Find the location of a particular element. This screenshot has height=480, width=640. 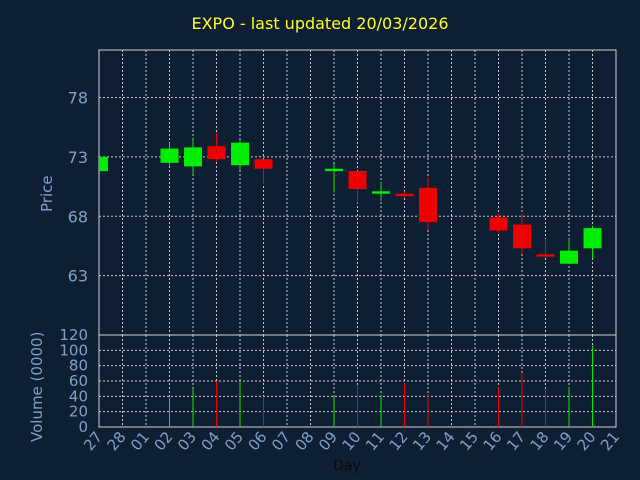

x-tick-label: 15 is located at coordinates (469, 441).